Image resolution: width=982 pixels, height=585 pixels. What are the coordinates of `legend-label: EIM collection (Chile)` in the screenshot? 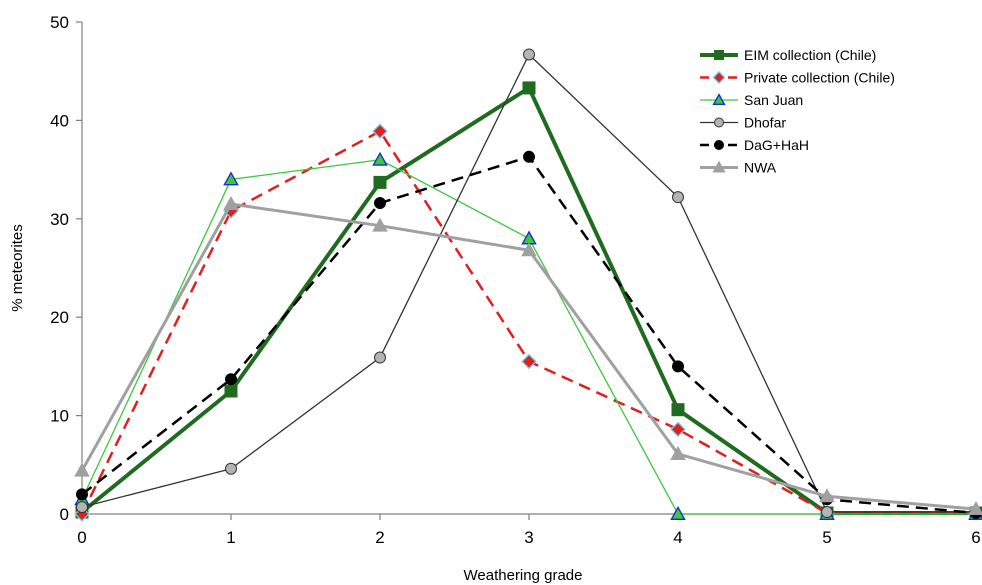 It's located at (810, 55).